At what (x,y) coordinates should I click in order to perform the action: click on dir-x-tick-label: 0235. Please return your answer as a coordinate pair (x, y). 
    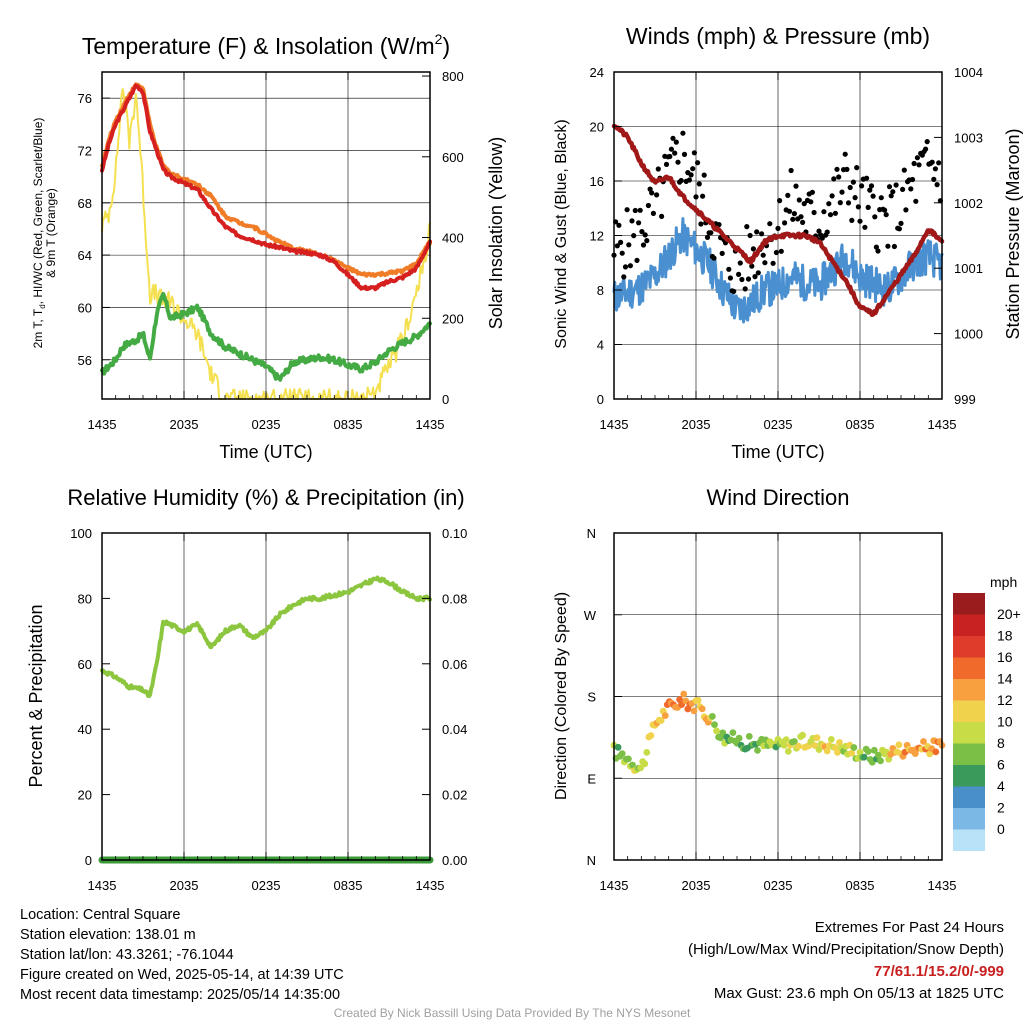
    Looking at the image, I should click on (778, 885).